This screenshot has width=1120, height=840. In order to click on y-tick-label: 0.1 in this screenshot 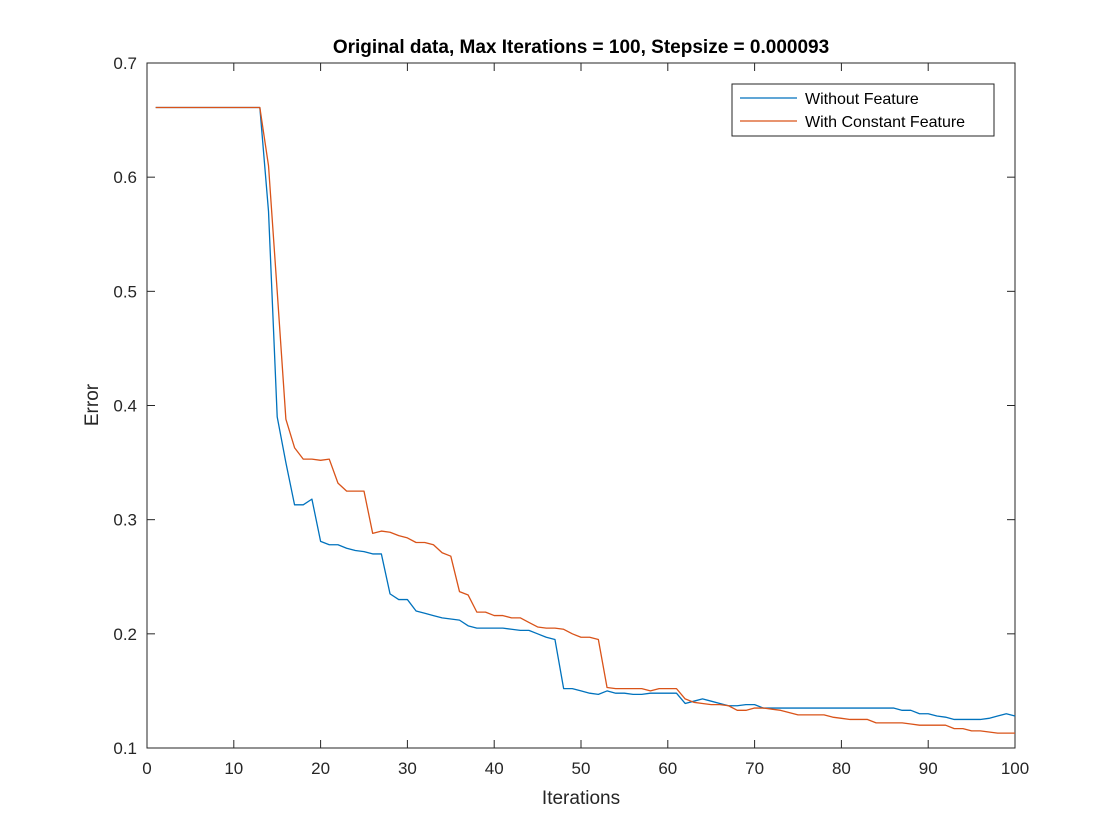, I will do `click(125, 748)`.